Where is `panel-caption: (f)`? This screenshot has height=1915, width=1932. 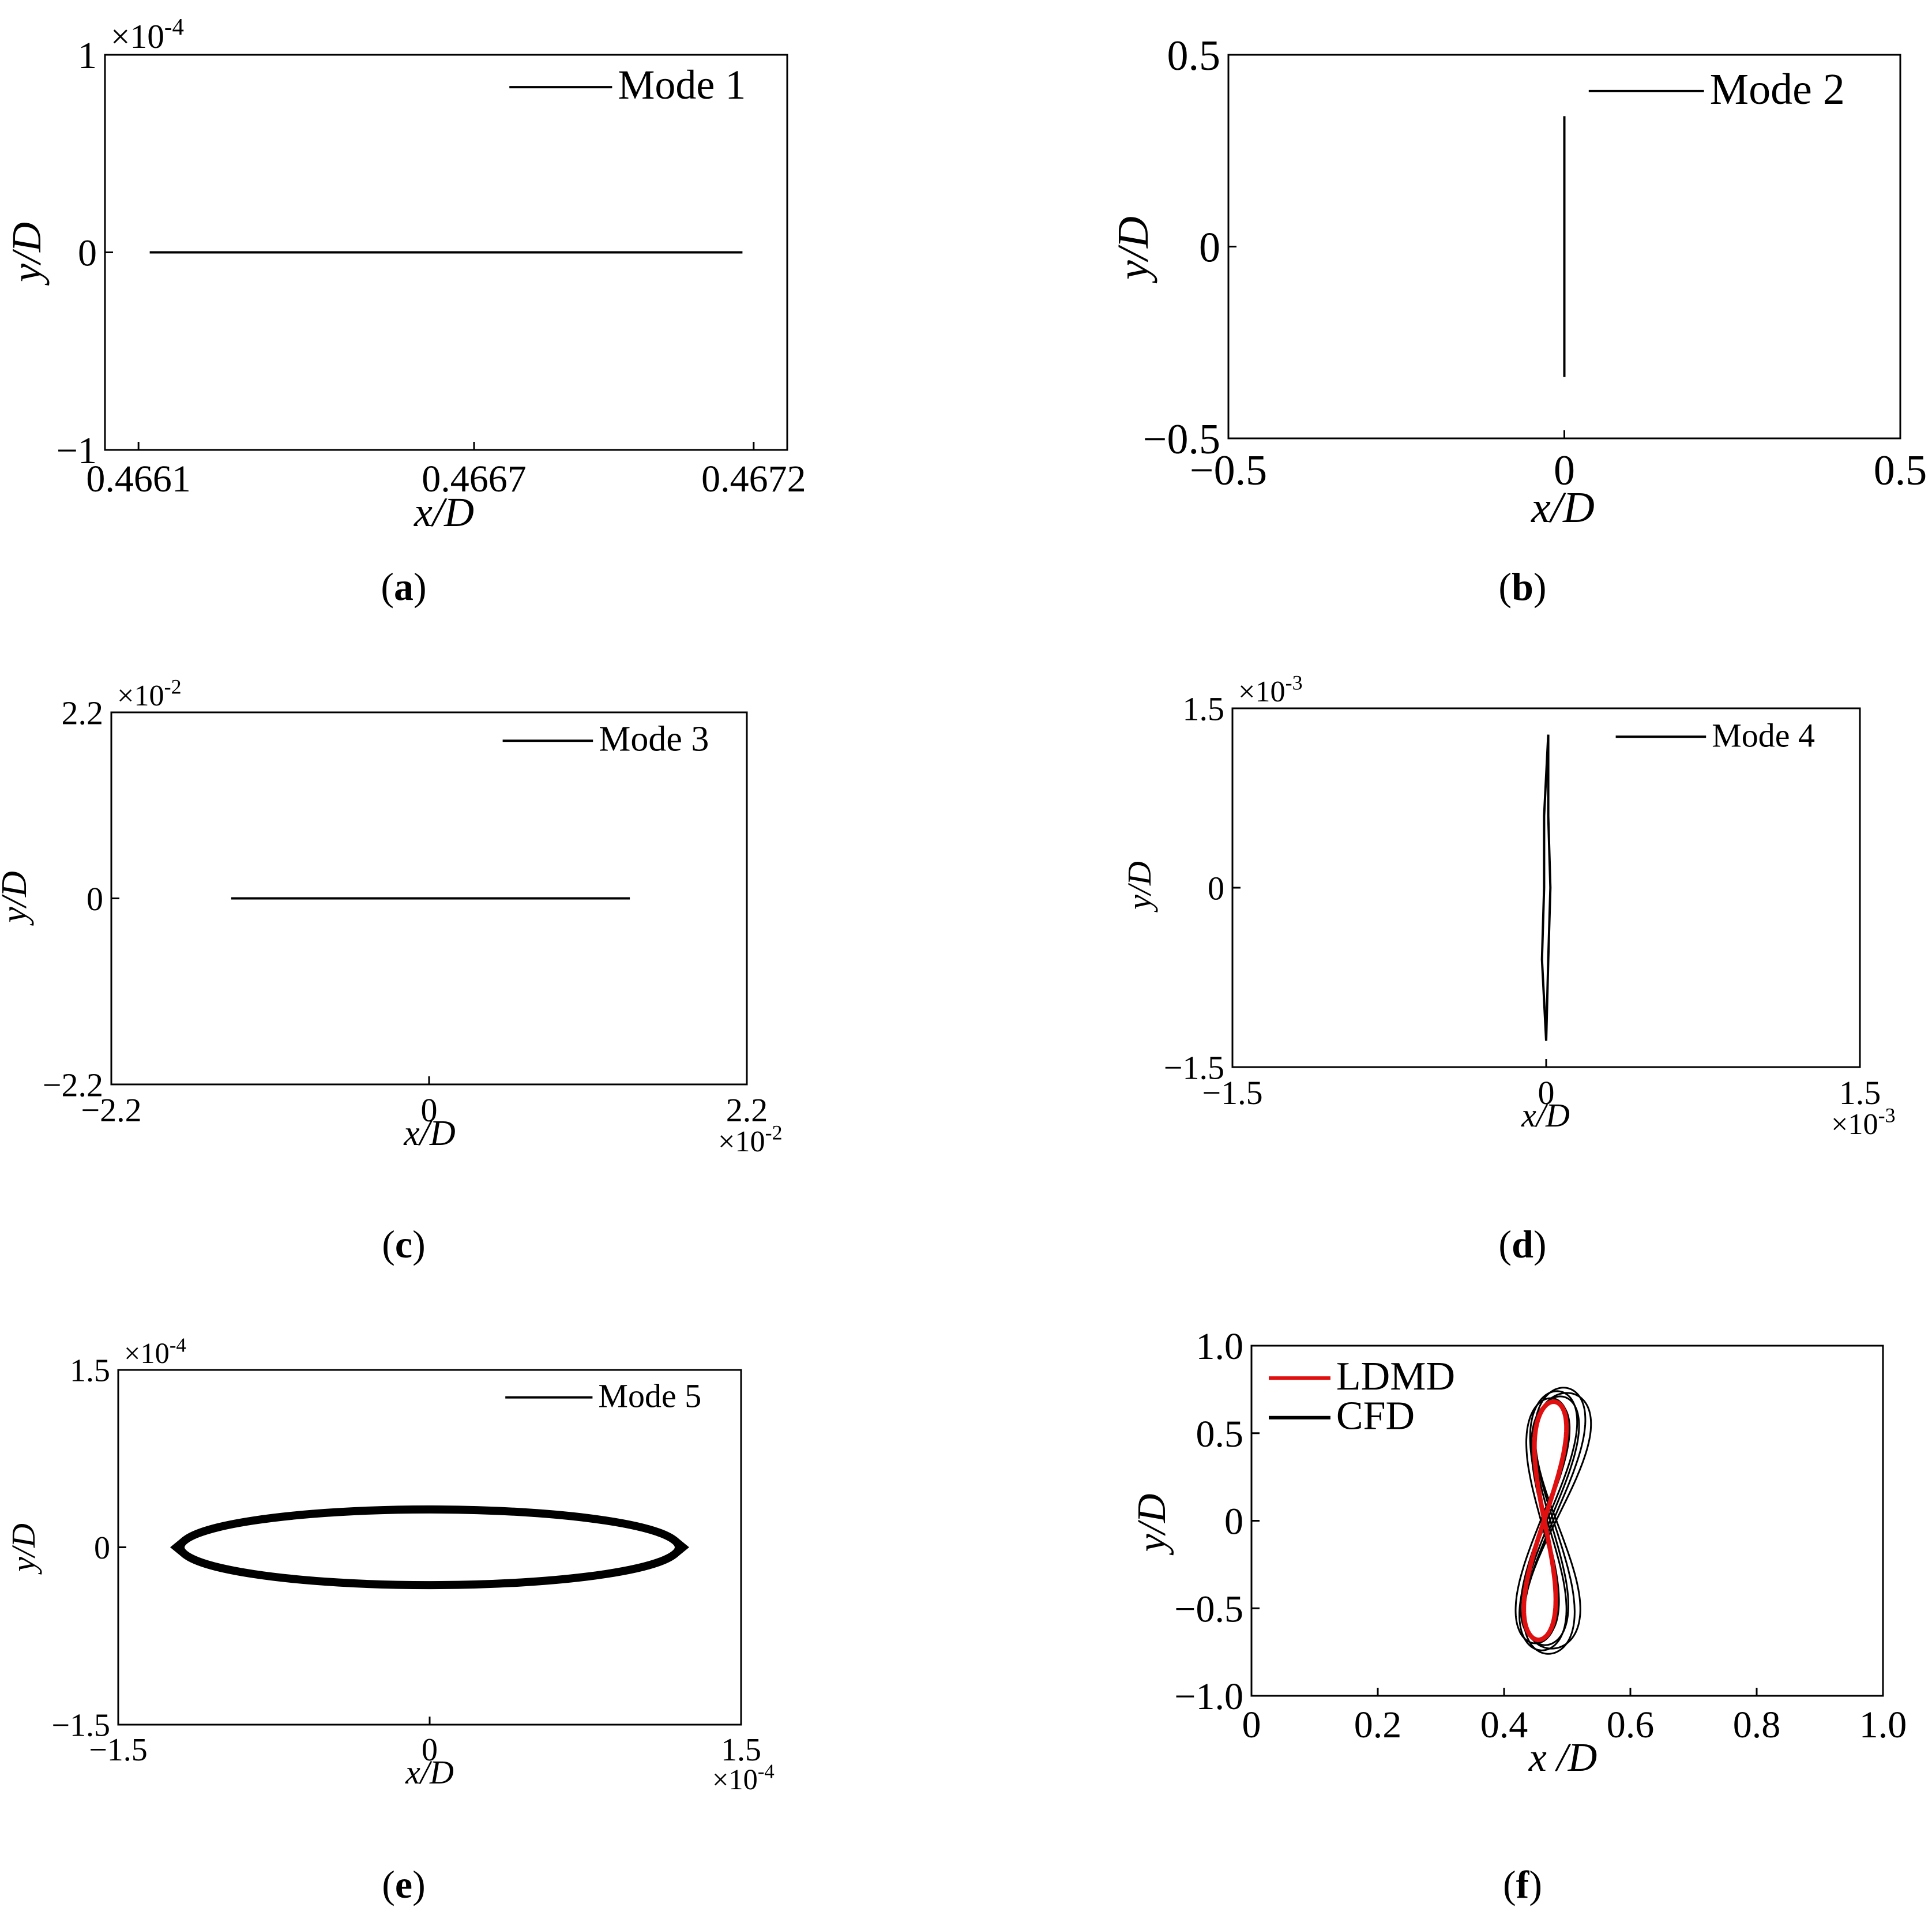 panel-caption: (f) is located at coordinates (1522, 1884).